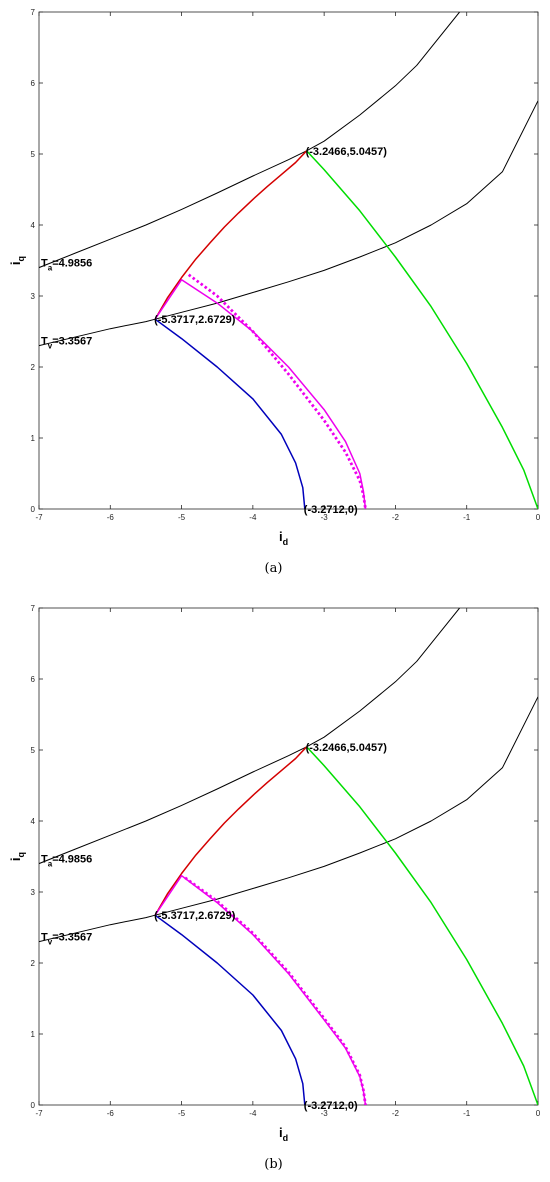 The image size is (550, 1182). Describe the element at coordinates (273, 1164) in the screenshot. I see `panel-caption: (b)` at that location.